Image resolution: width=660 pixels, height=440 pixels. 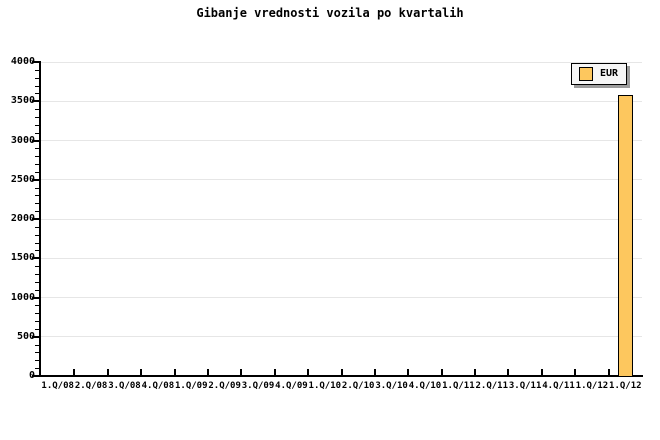 What do you see at coordinates (25, 336) in the screenshot?
I see `y-axis-tick-label: 500` at bounding box center [25, 336].